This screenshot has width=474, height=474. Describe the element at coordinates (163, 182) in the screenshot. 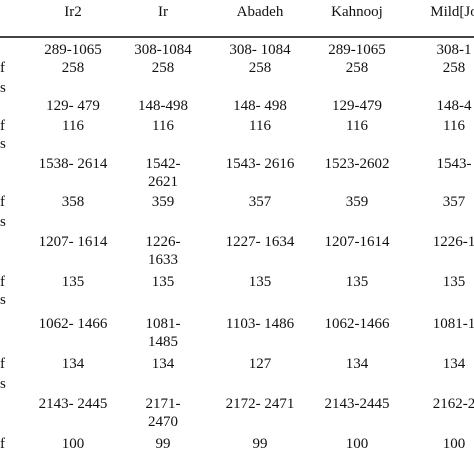

I see `table-cell: 2621` at that location.